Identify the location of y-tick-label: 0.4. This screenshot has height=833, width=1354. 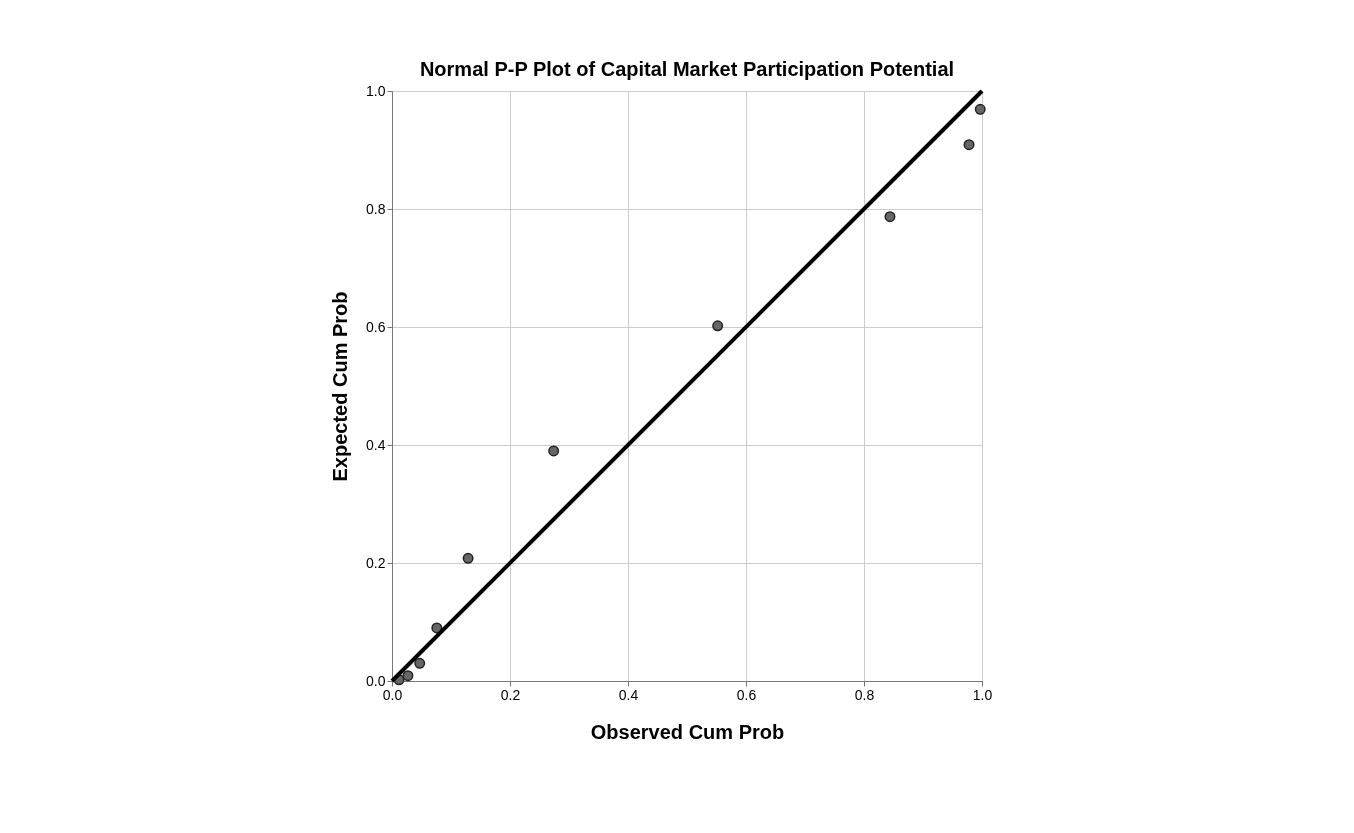
(376, 444).